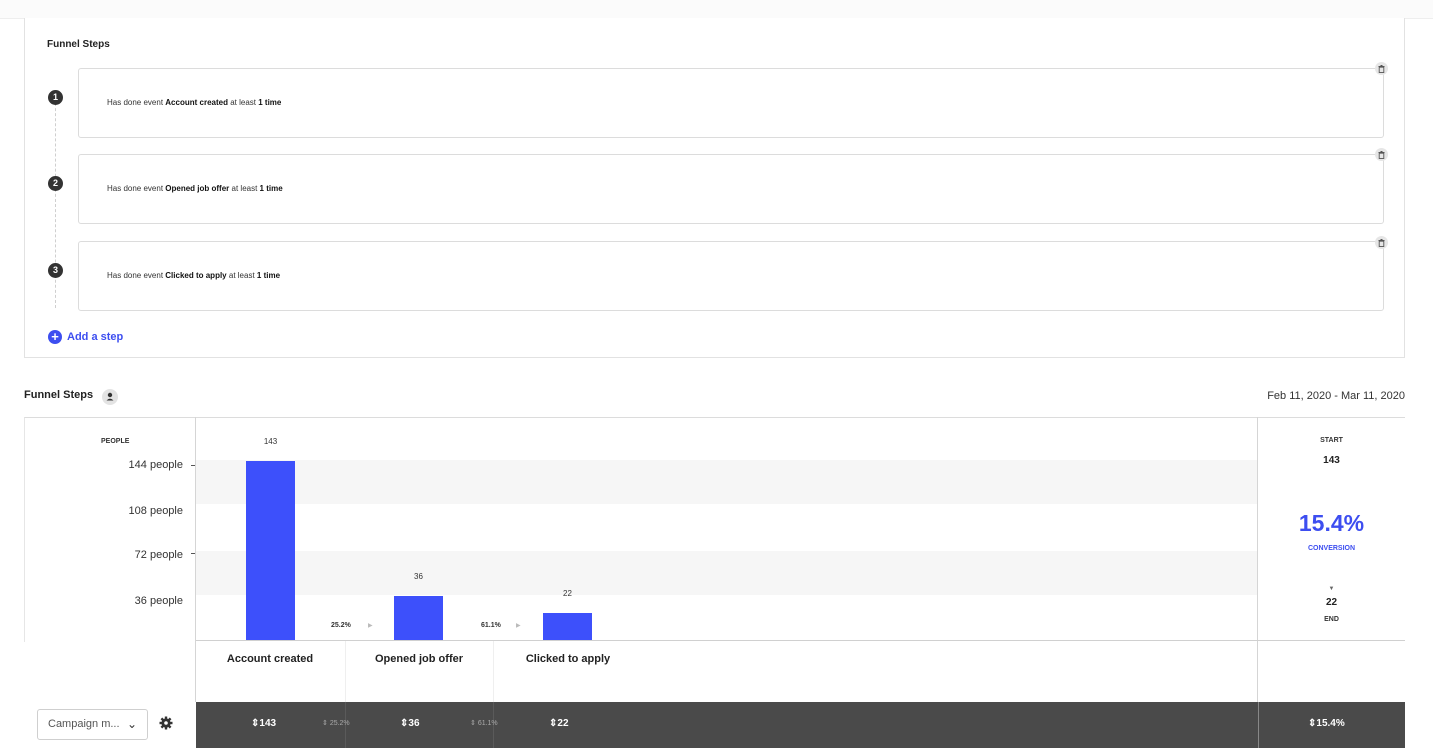  What do you see at coordinates (1331, 602) in the screenshot?
I see `end-value: 22` at bounding box center [1331, 602].